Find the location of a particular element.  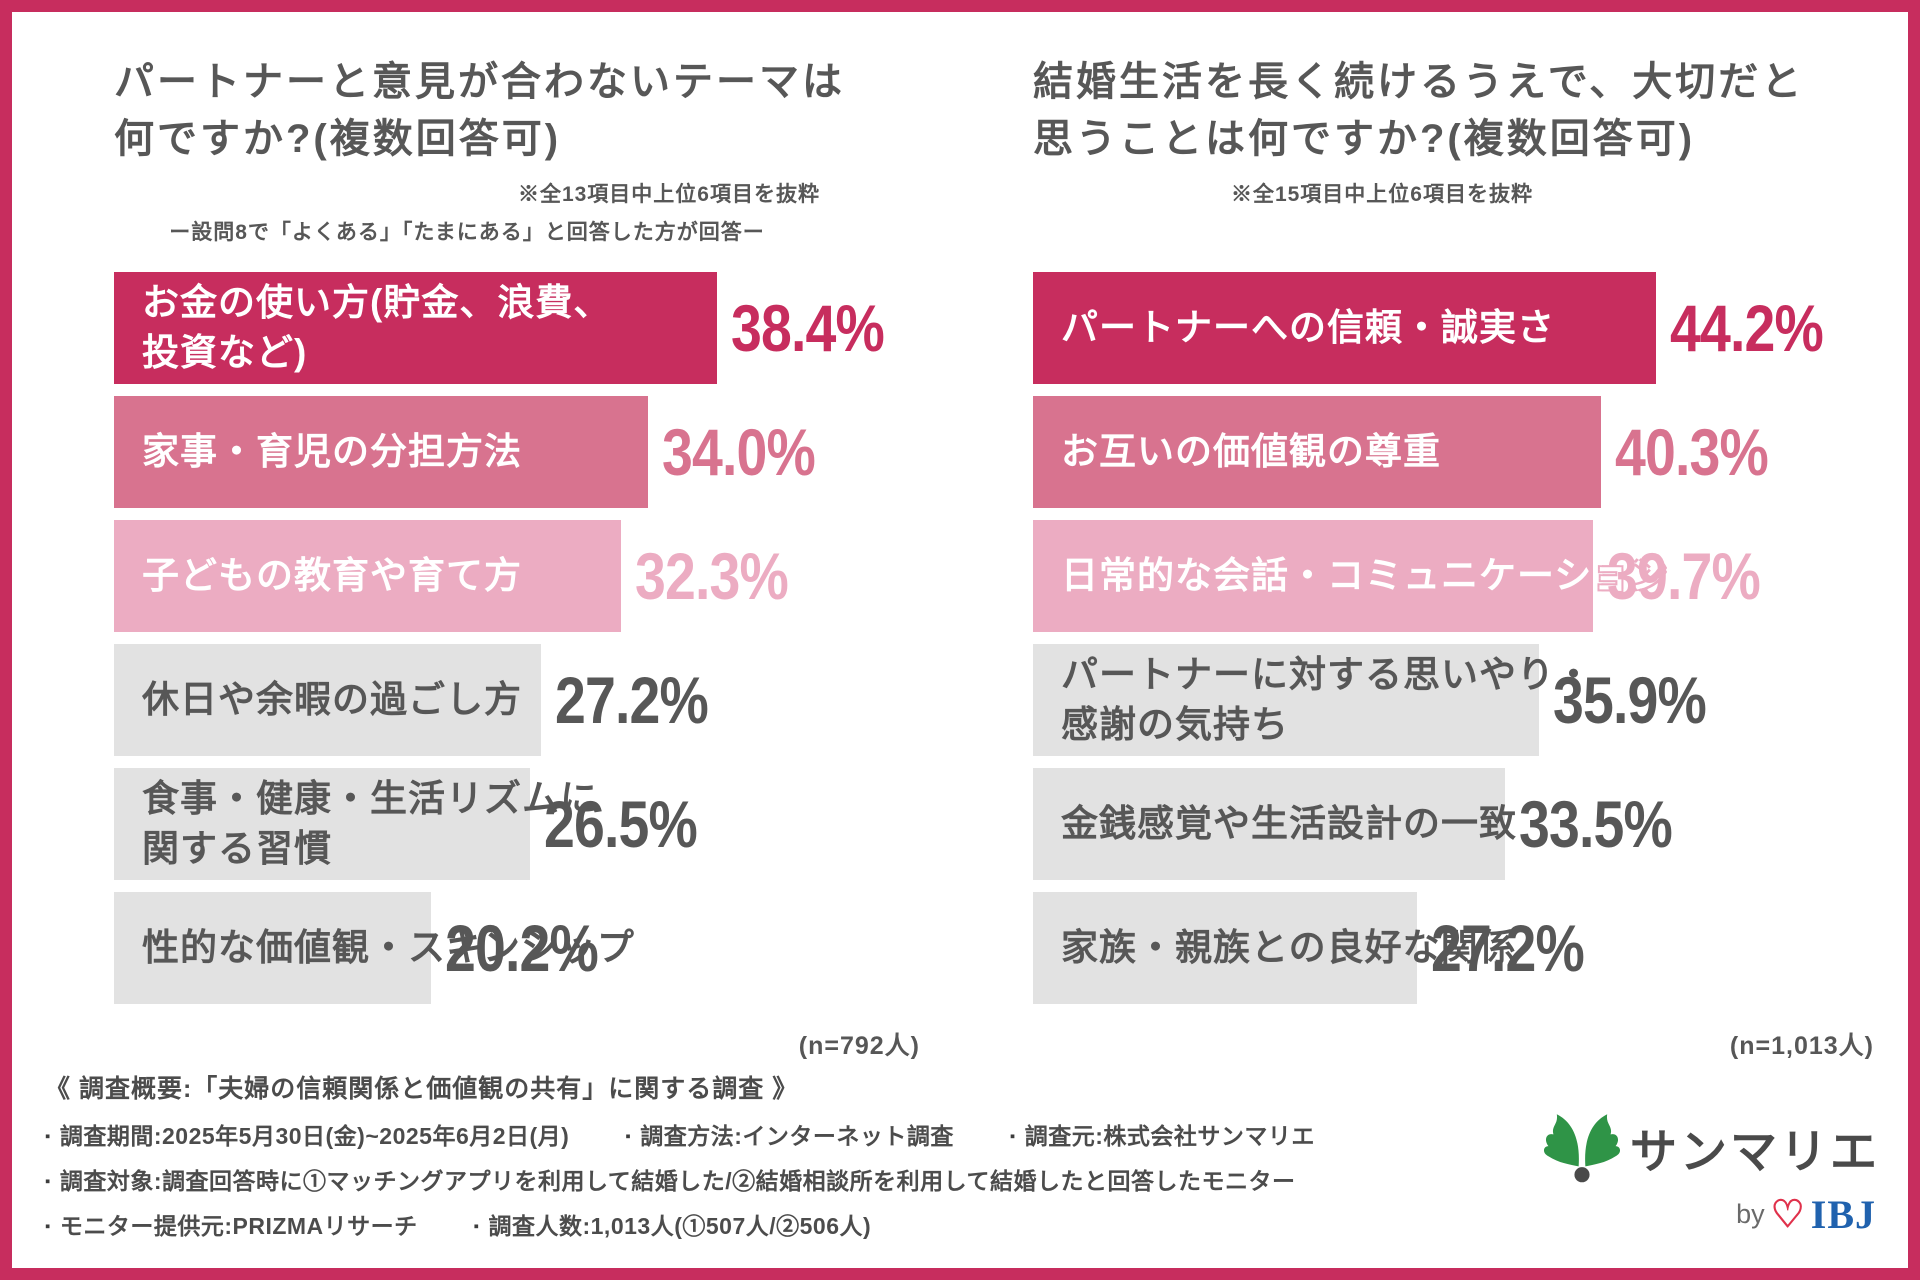

bar: 家族・親族との良好な関係 is located at coordinates (1274, 948).